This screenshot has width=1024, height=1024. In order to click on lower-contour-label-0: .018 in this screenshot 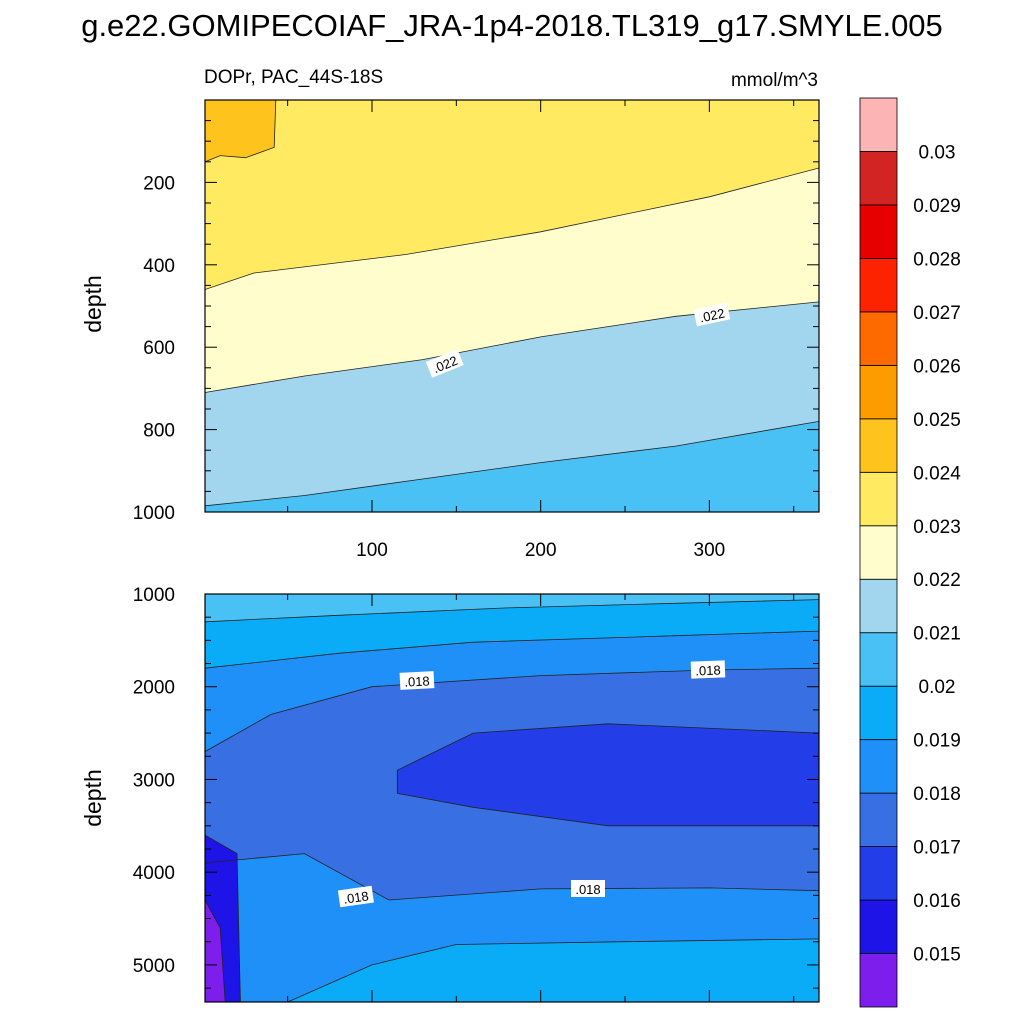, I will do `click(417, 680)`.